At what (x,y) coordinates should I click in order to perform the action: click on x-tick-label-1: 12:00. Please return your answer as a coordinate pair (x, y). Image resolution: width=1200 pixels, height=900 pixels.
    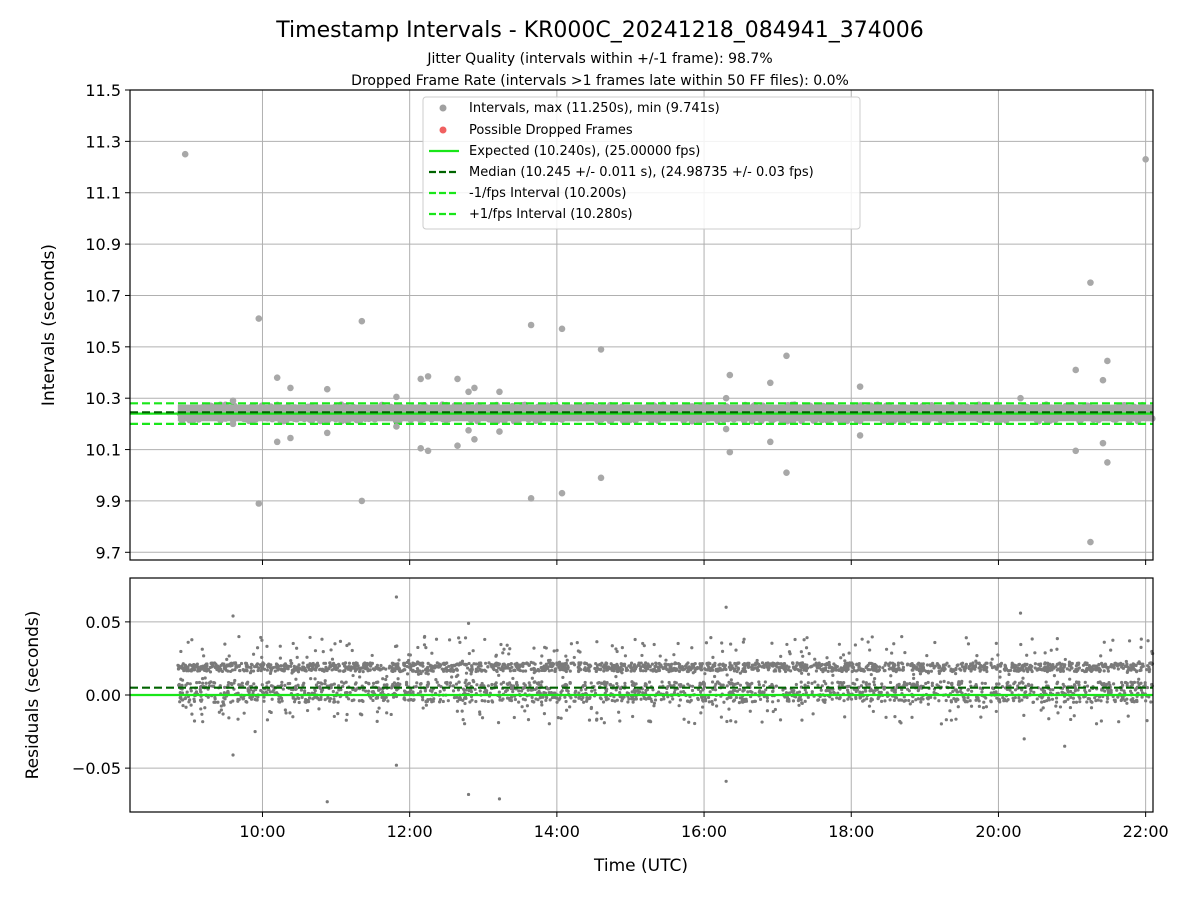
    Looking at the image, I should click on (410, 831).